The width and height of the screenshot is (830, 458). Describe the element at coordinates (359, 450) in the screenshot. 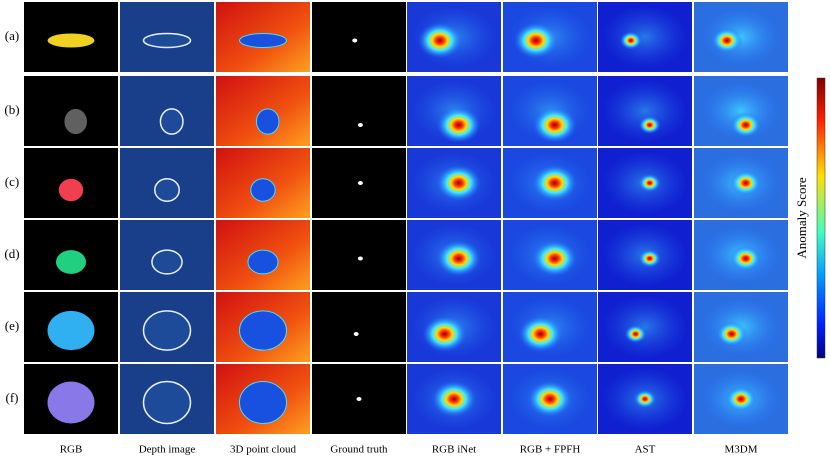

I see `column-label: Ground truth` at that location.